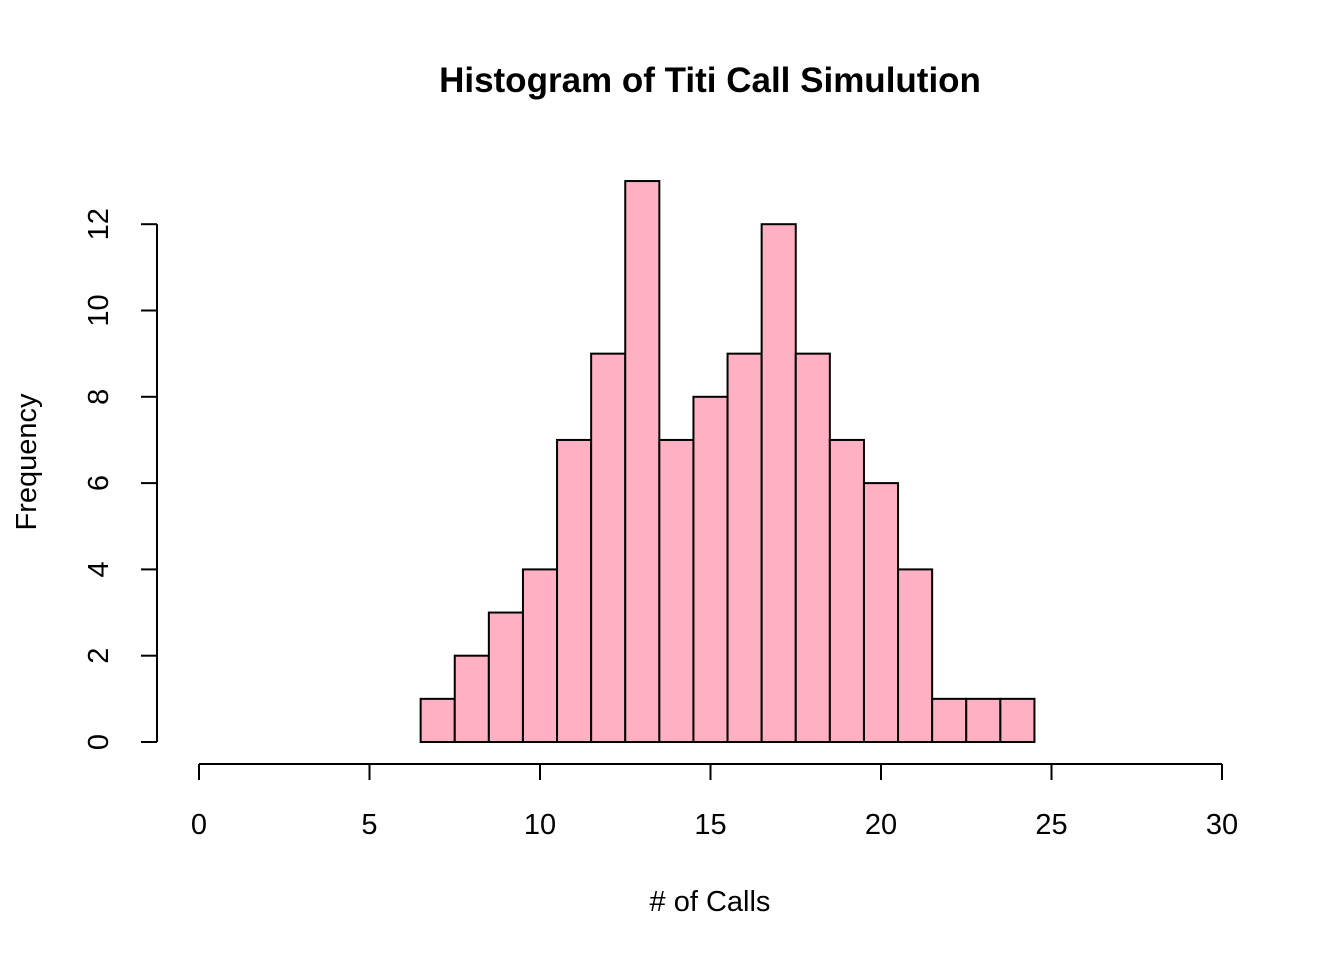  What do you see at coordinates (710, 902) in the screenshot?
I see `x-axis-label: # of Calls` at bounding box center [710, 902].